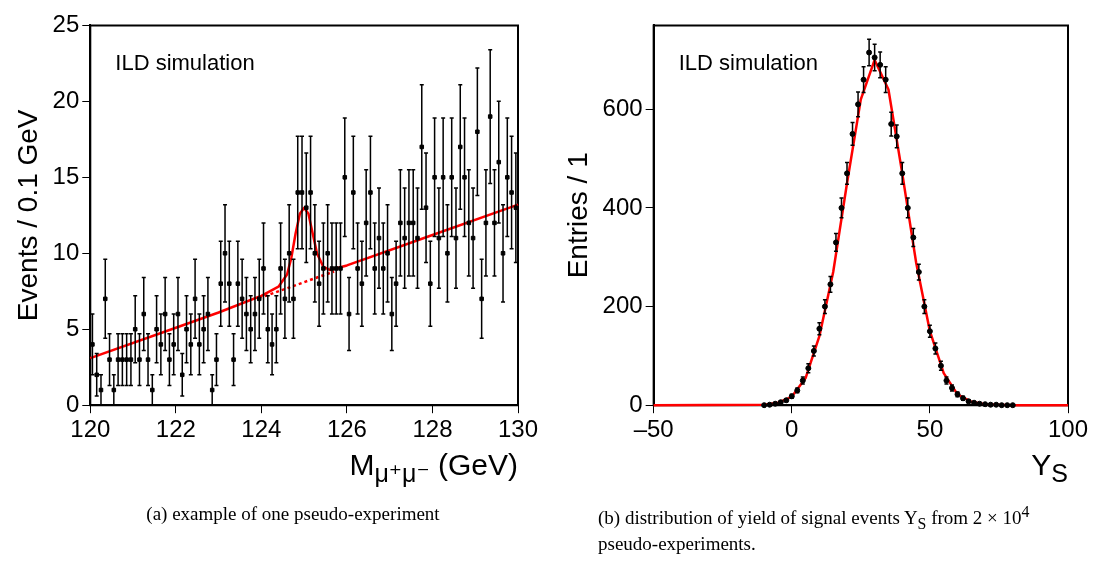 This screenshot has width=1105, height=572. Describe the element at coordinates (1049, 468) in the screenshot. I see `x-axis-title: Y$_{S}$` at that location.